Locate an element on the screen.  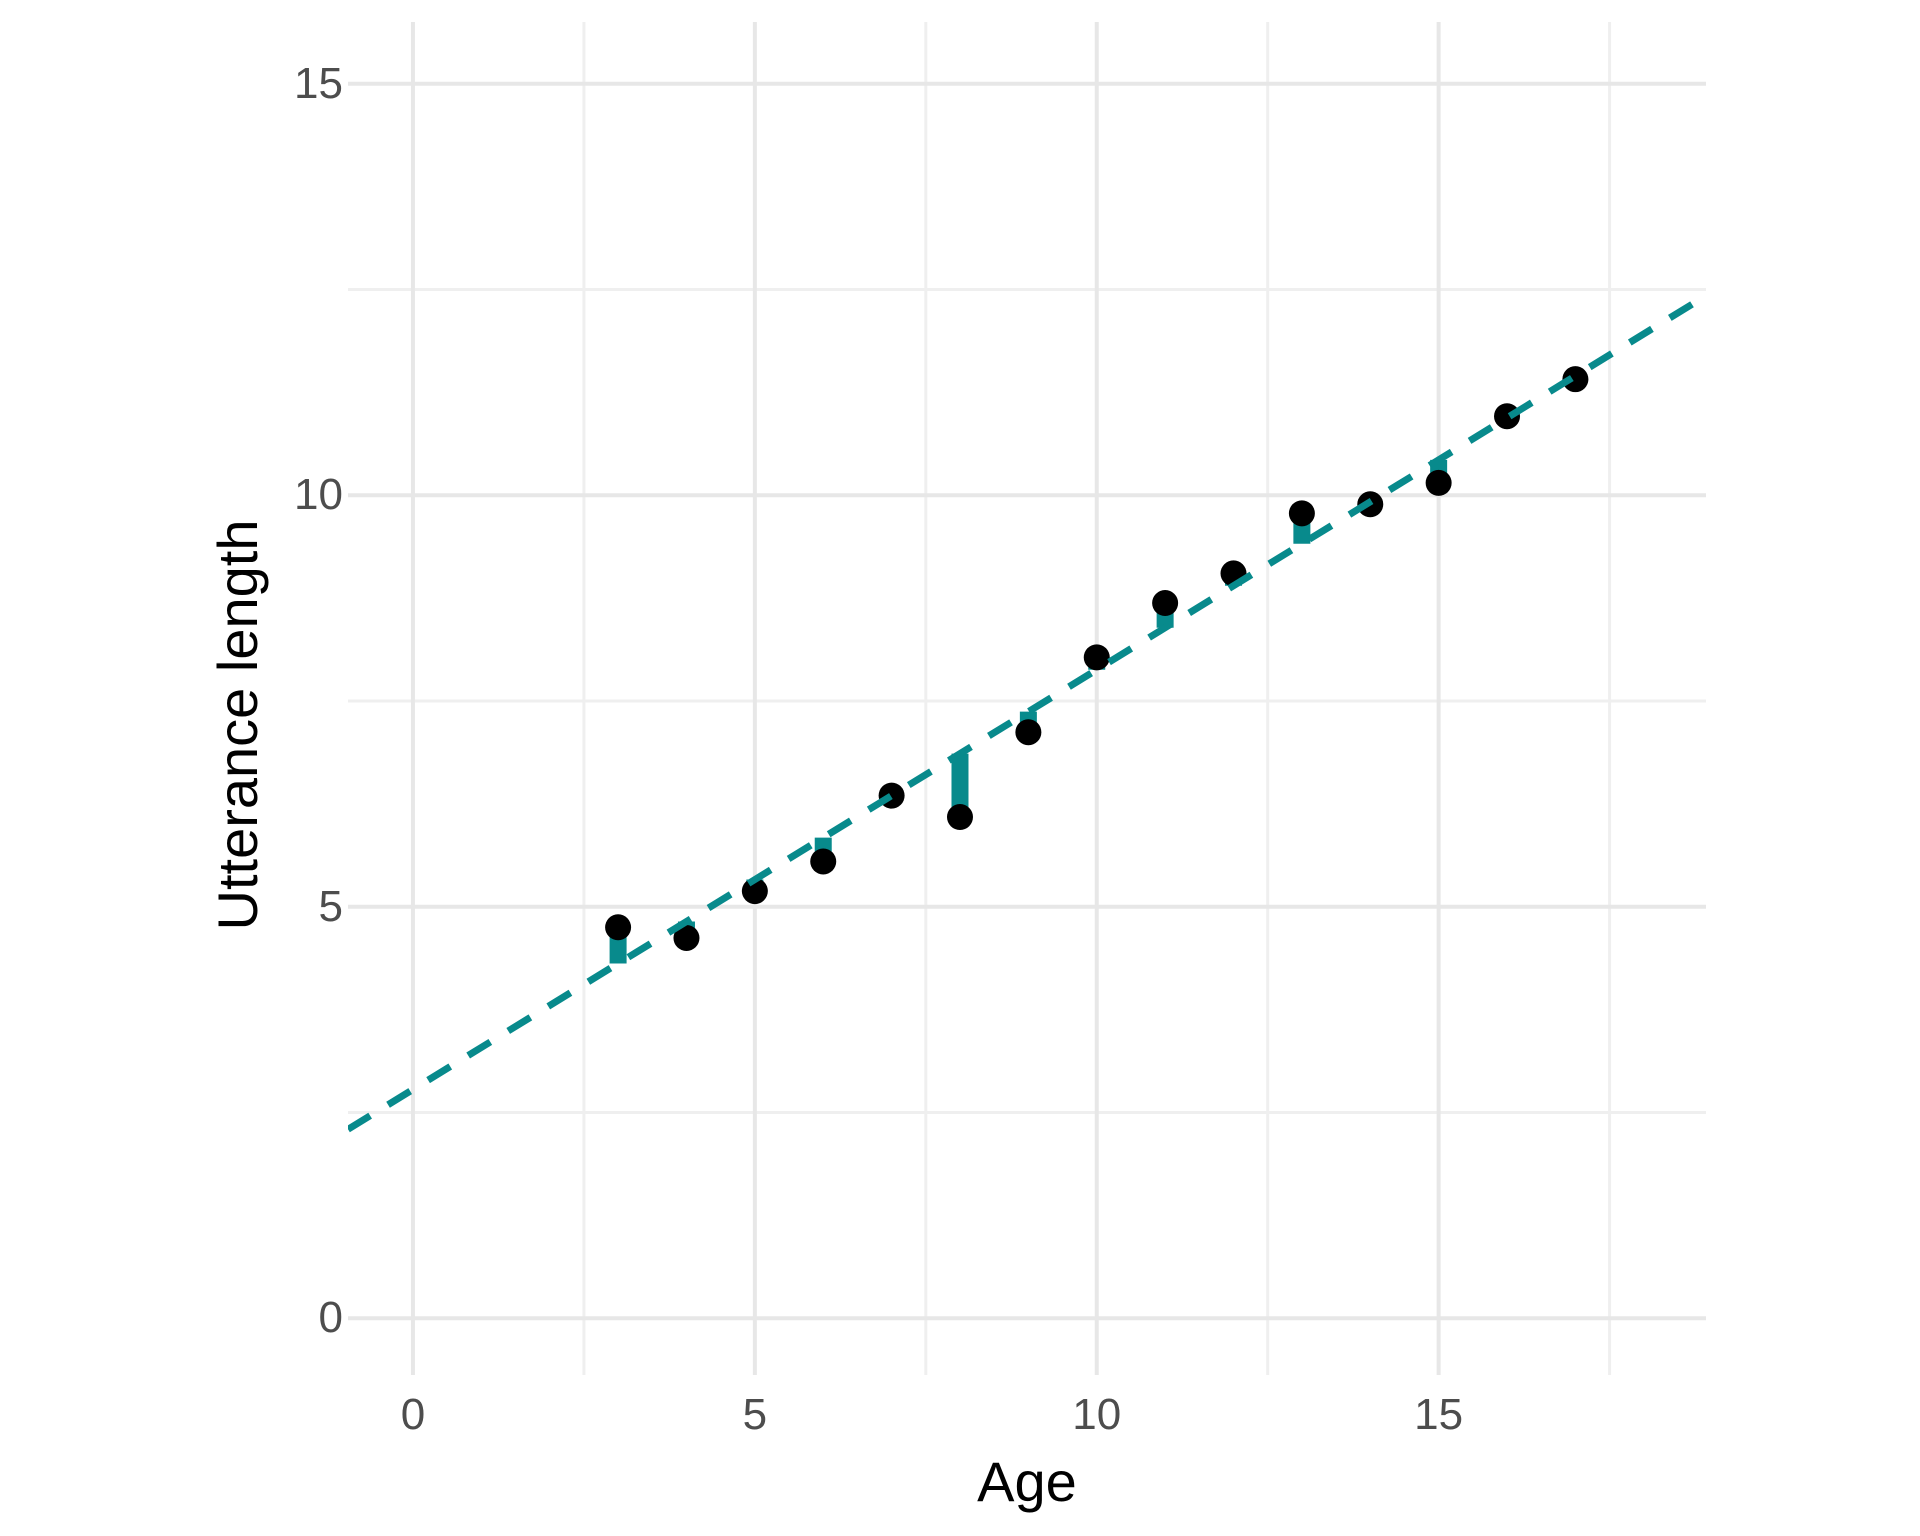
y-tick-label: 10 is located at coordinates (318, 495).